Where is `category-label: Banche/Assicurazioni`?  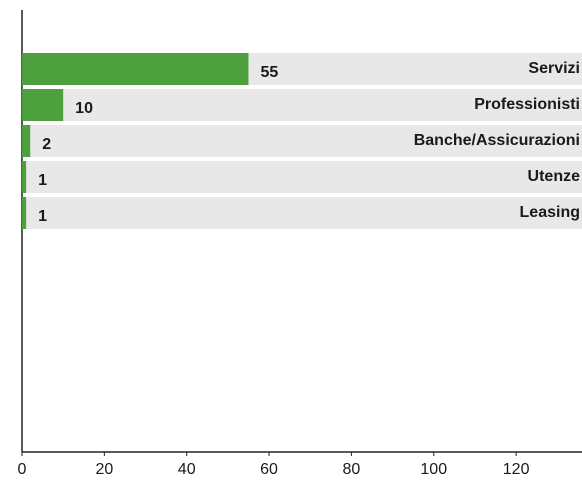
category-label: Banche/Assicurazioni is located at coordinates (497, 140).